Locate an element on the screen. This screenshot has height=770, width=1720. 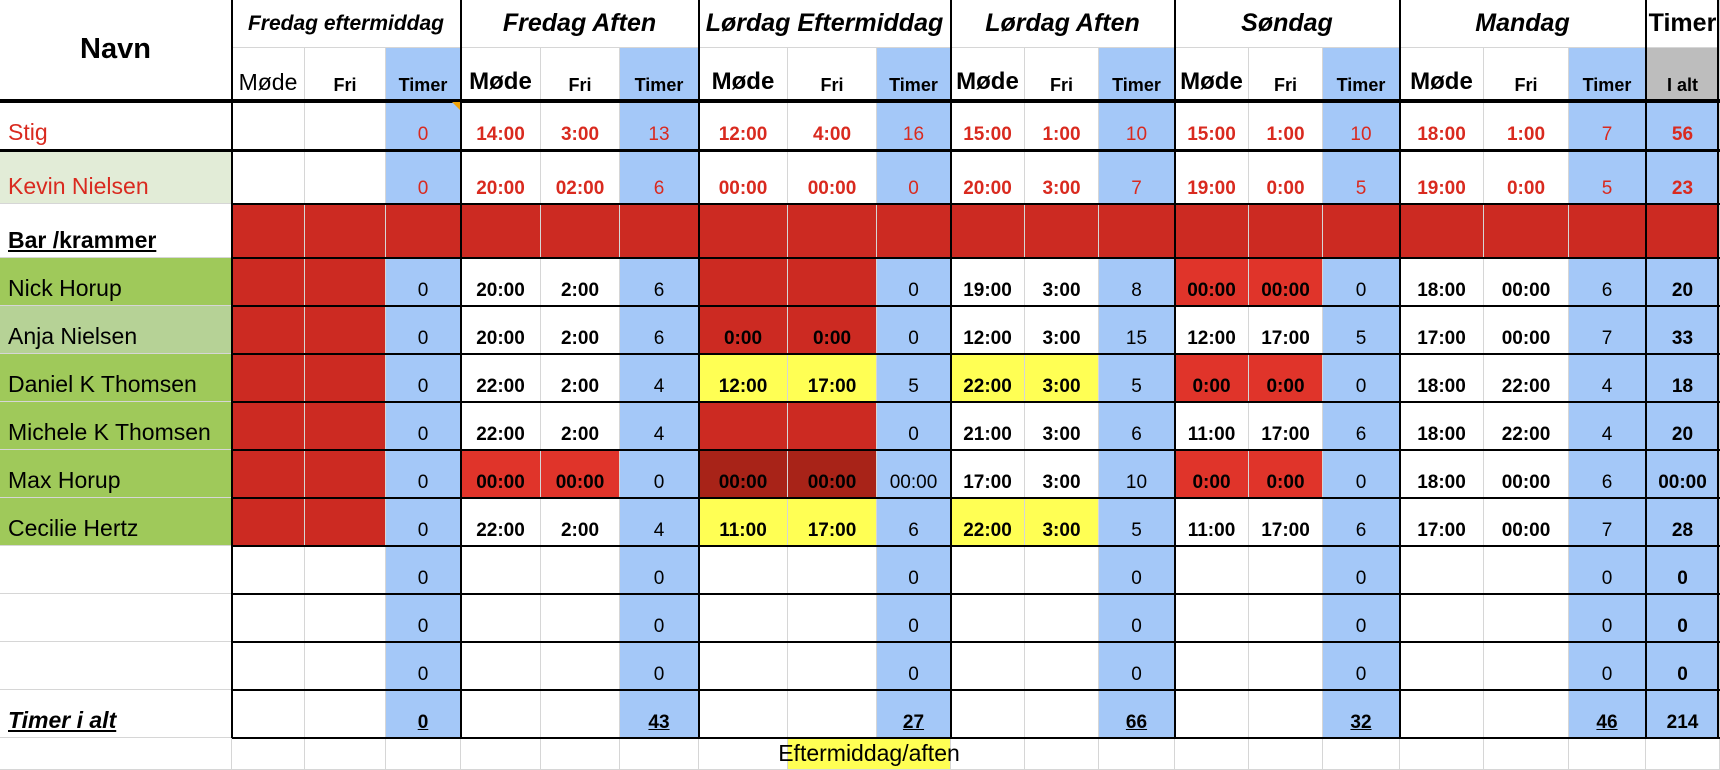
legend-label: Eftermiddag/aften is located at coordinates (869, 754).